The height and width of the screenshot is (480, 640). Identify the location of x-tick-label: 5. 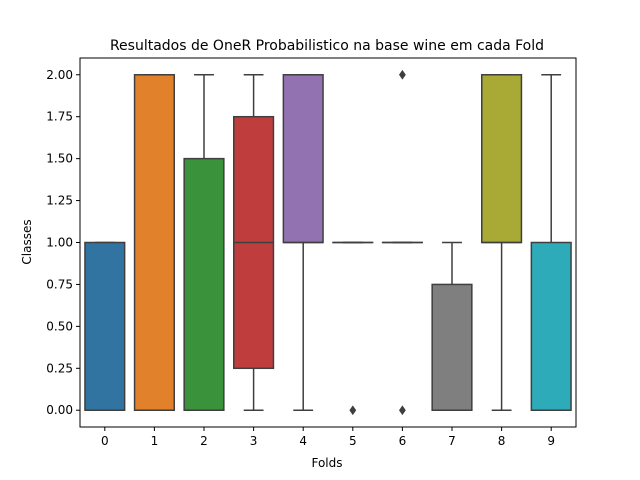
(353, 441).